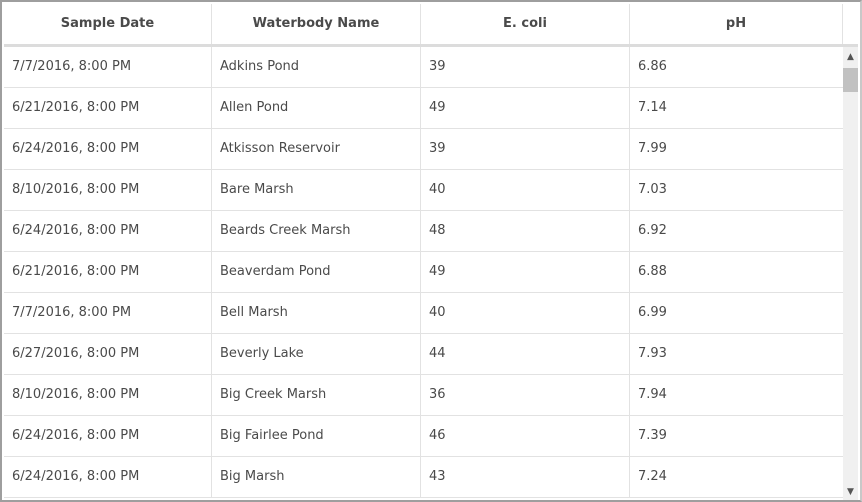 The height and width of the screenshot is (502, 862). I want to click on table-row: 6/21/2016, 8:00 PM Allen Pond 49 7.14, so click(423, 108).